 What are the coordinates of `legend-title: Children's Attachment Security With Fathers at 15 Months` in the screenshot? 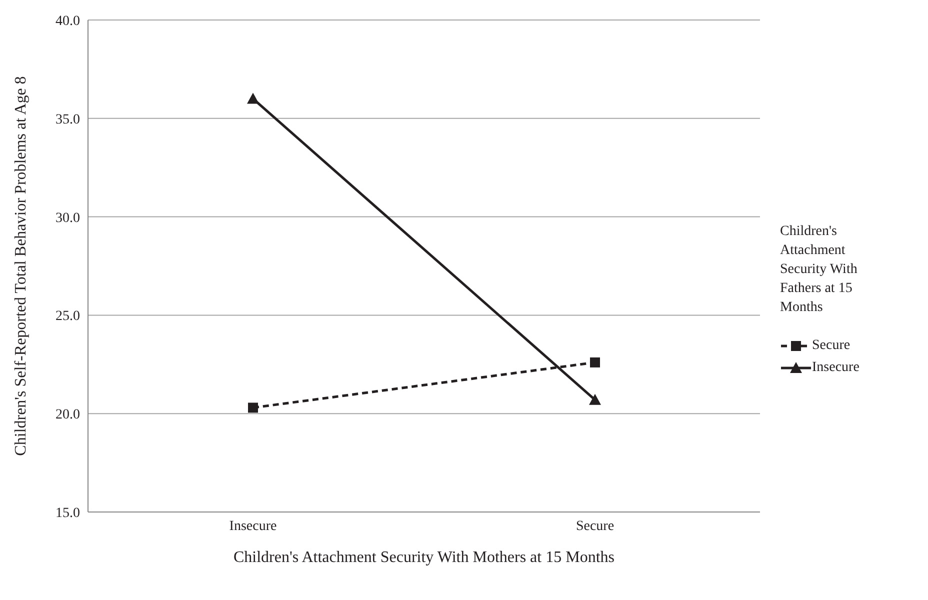 It's located at (819, 269).